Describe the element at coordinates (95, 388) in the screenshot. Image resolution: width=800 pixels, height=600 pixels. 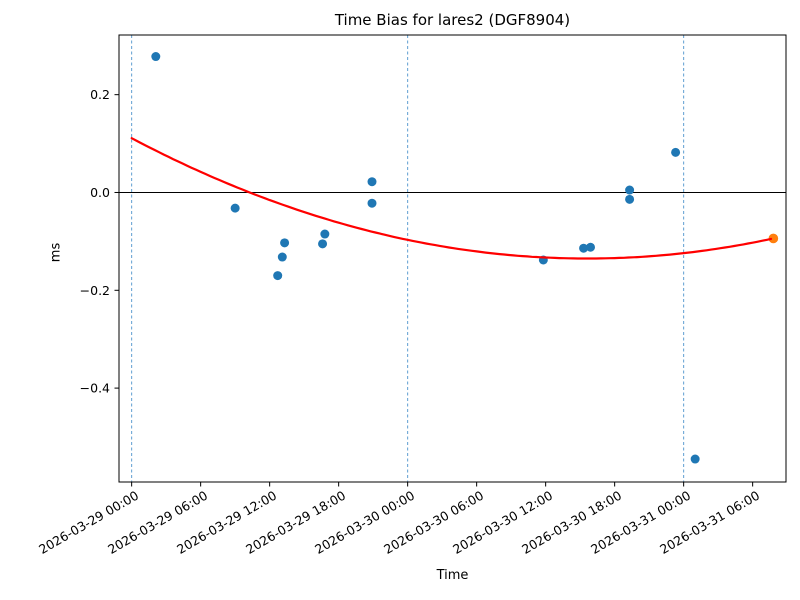
I see `y-tick-label: −0.4` at that location.